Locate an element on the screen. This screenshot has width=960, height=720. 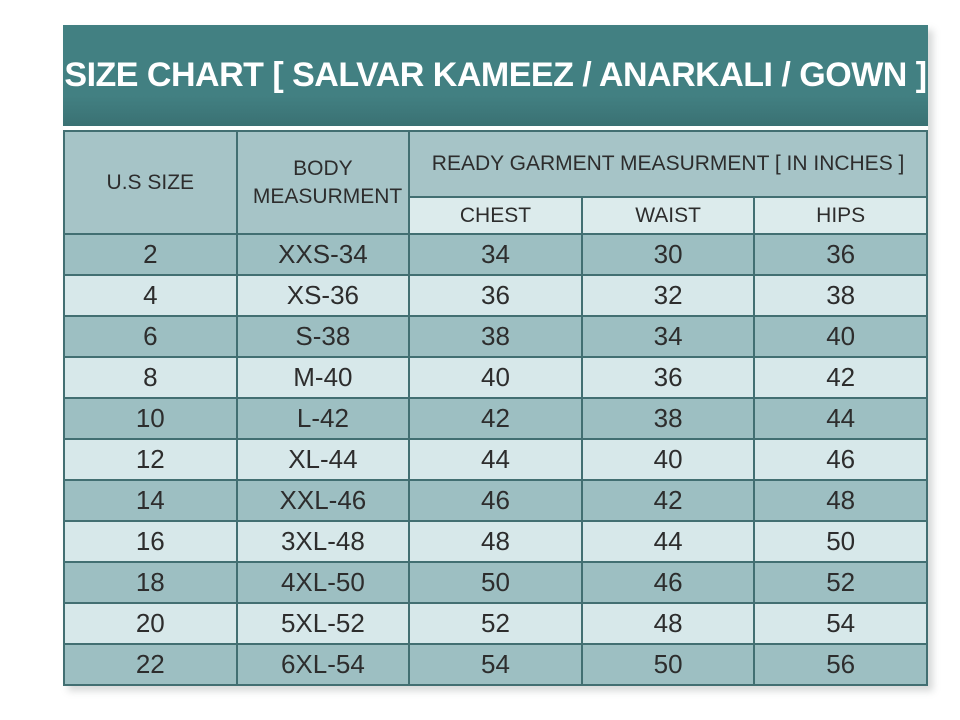
waist-cell: 50 is located at coordinates (668, 664).